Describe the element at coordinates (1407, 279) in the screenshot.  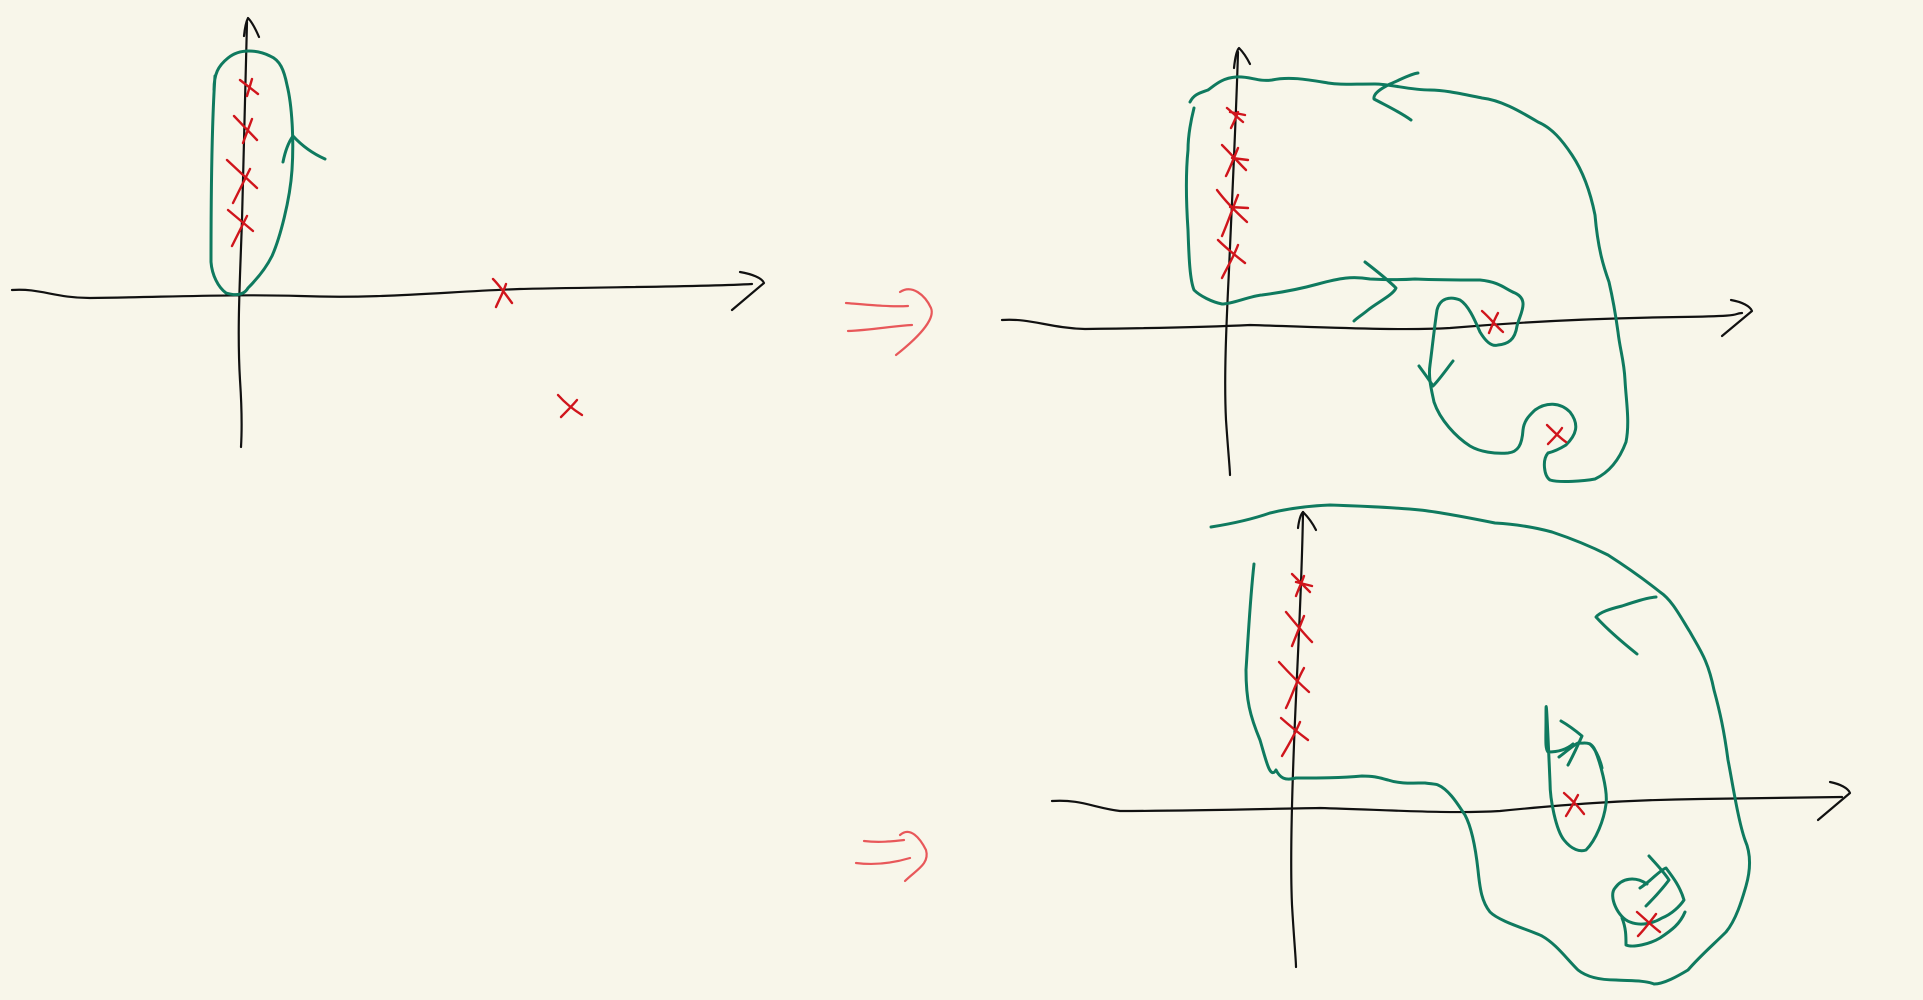
I see `deformed-contour-top` at that location.